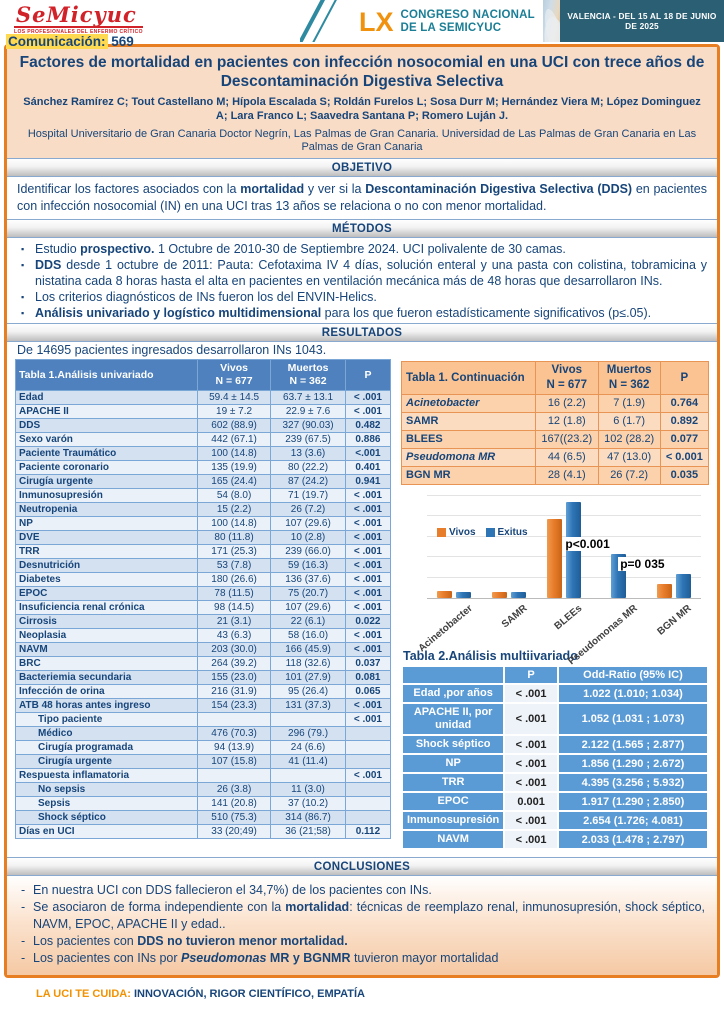  I want to click on x-axis-label: SAMR, so click(515, 617).